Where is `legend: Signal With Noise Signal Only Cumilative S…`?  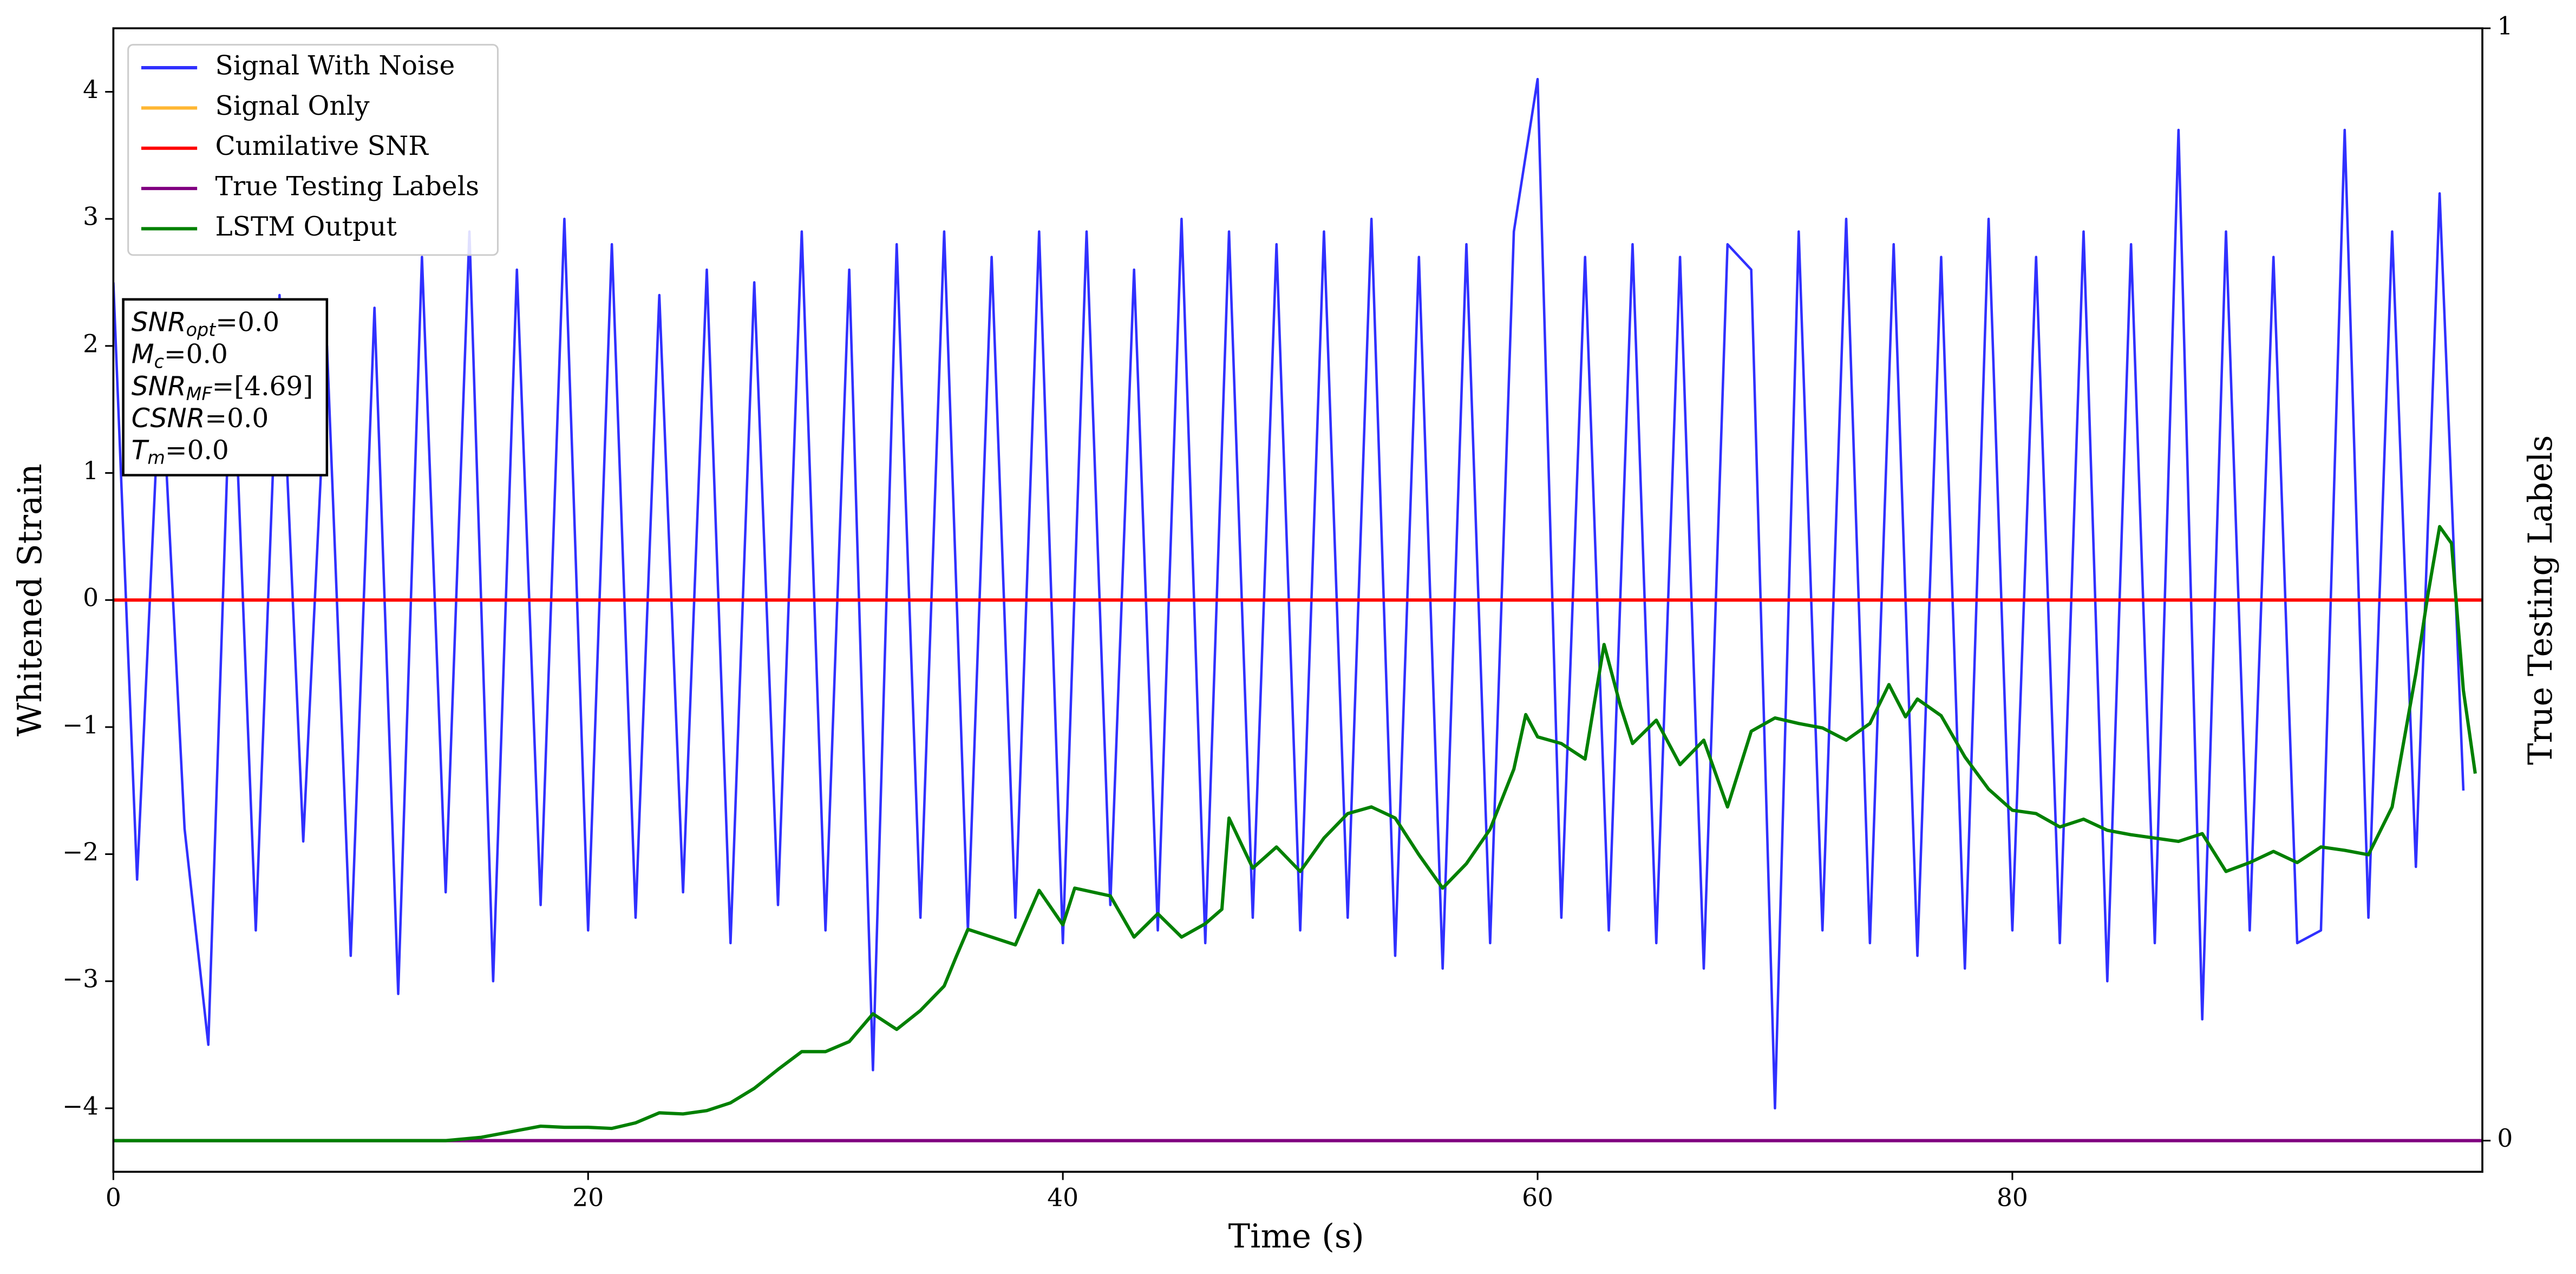 legend: Signal With Noise Signal Only Cumilative S… is located at coordinates (313, 150).